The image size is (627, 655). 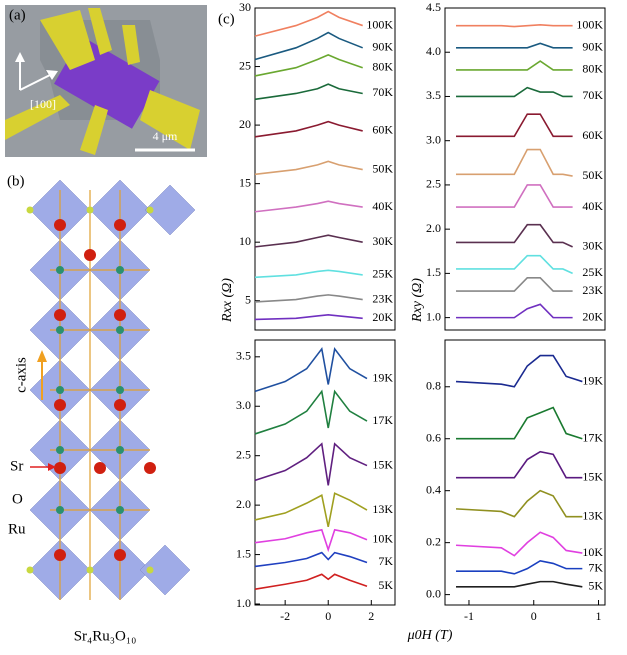 What do you see at coordinates (245, 182) in the screenshot?
I see `y-tick-label: 15` at bounding box center [245, 182].